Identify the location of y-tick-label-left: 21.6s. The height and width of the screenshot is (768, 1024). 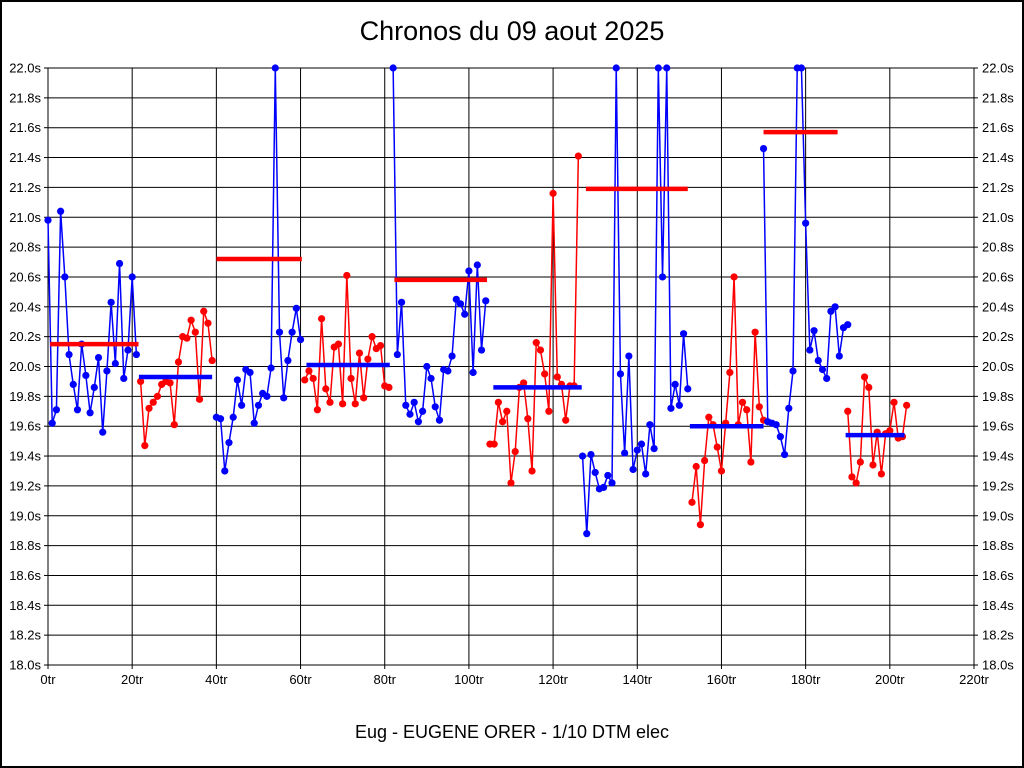
(25, 127).